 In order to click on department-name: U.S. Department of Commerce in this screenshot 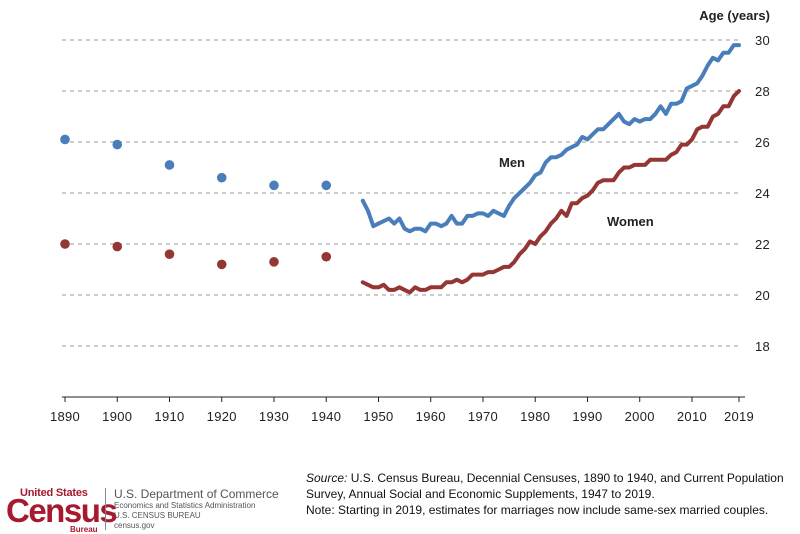, I will do `click(196, 494)`.